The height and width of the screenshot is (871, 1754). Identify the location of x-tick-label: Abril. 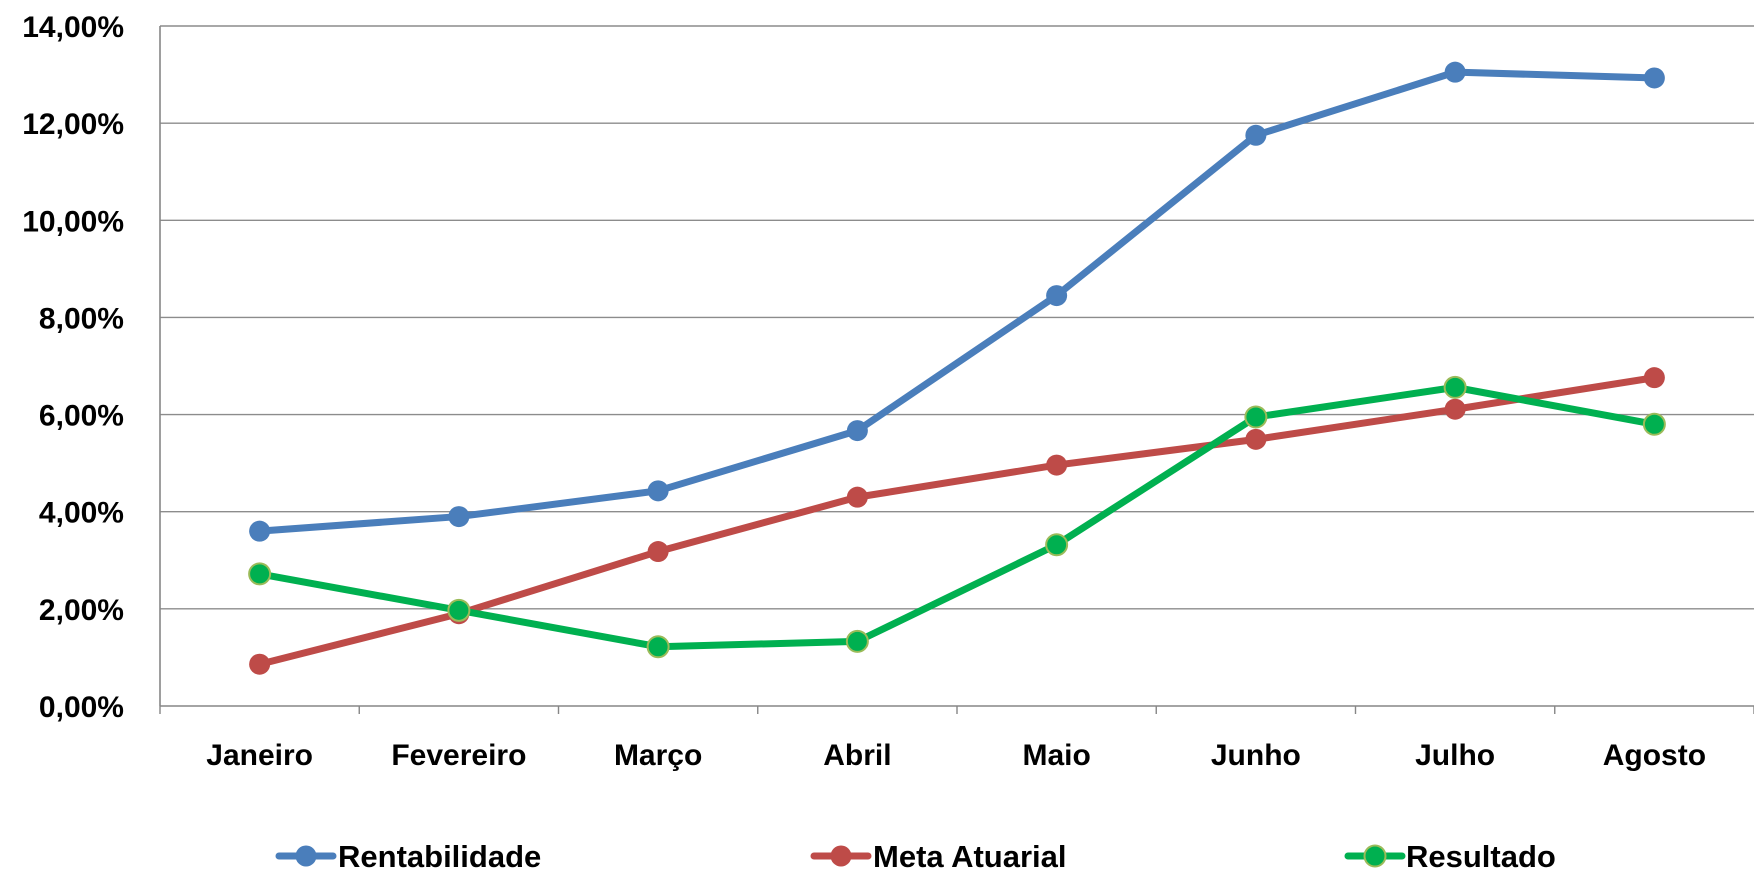
(857, 755).